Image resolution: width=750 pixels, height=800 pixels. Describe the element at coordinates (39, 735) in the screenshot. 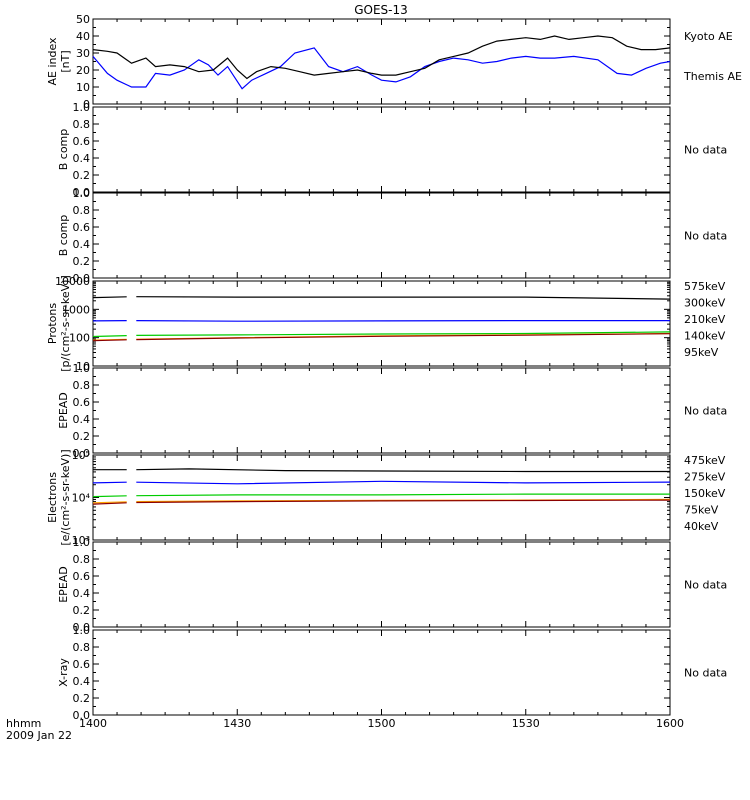

I see `time-axis-date: 2009 Jan 22` at that location.